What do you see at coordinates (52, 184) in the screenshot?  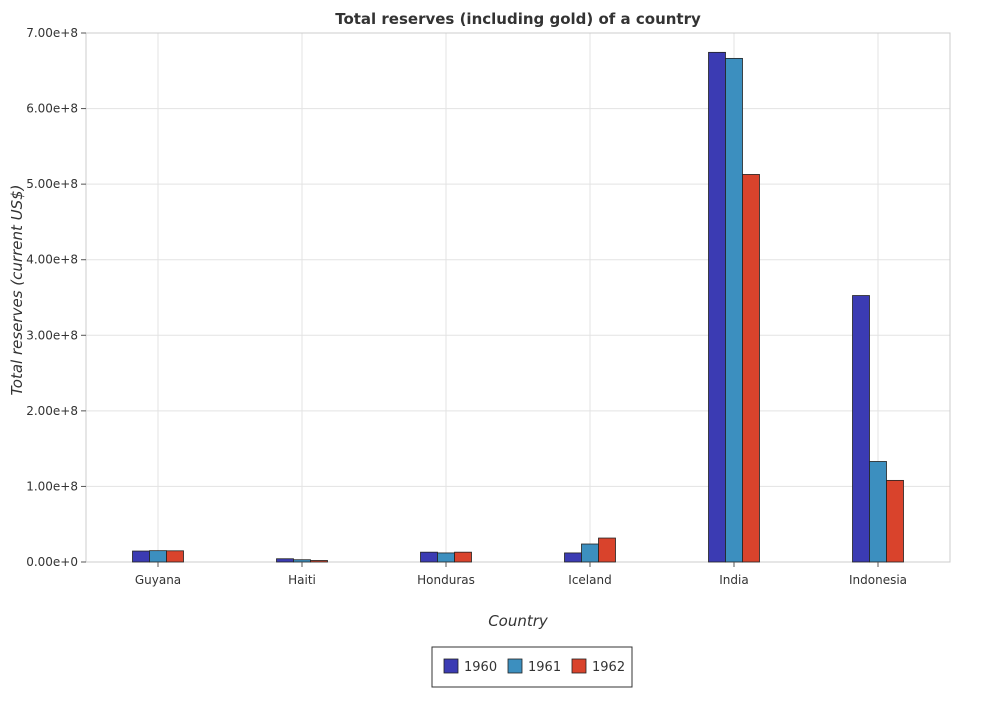 I see `y-tick-label: 5.00e+8` at bounding box center [52, 184].